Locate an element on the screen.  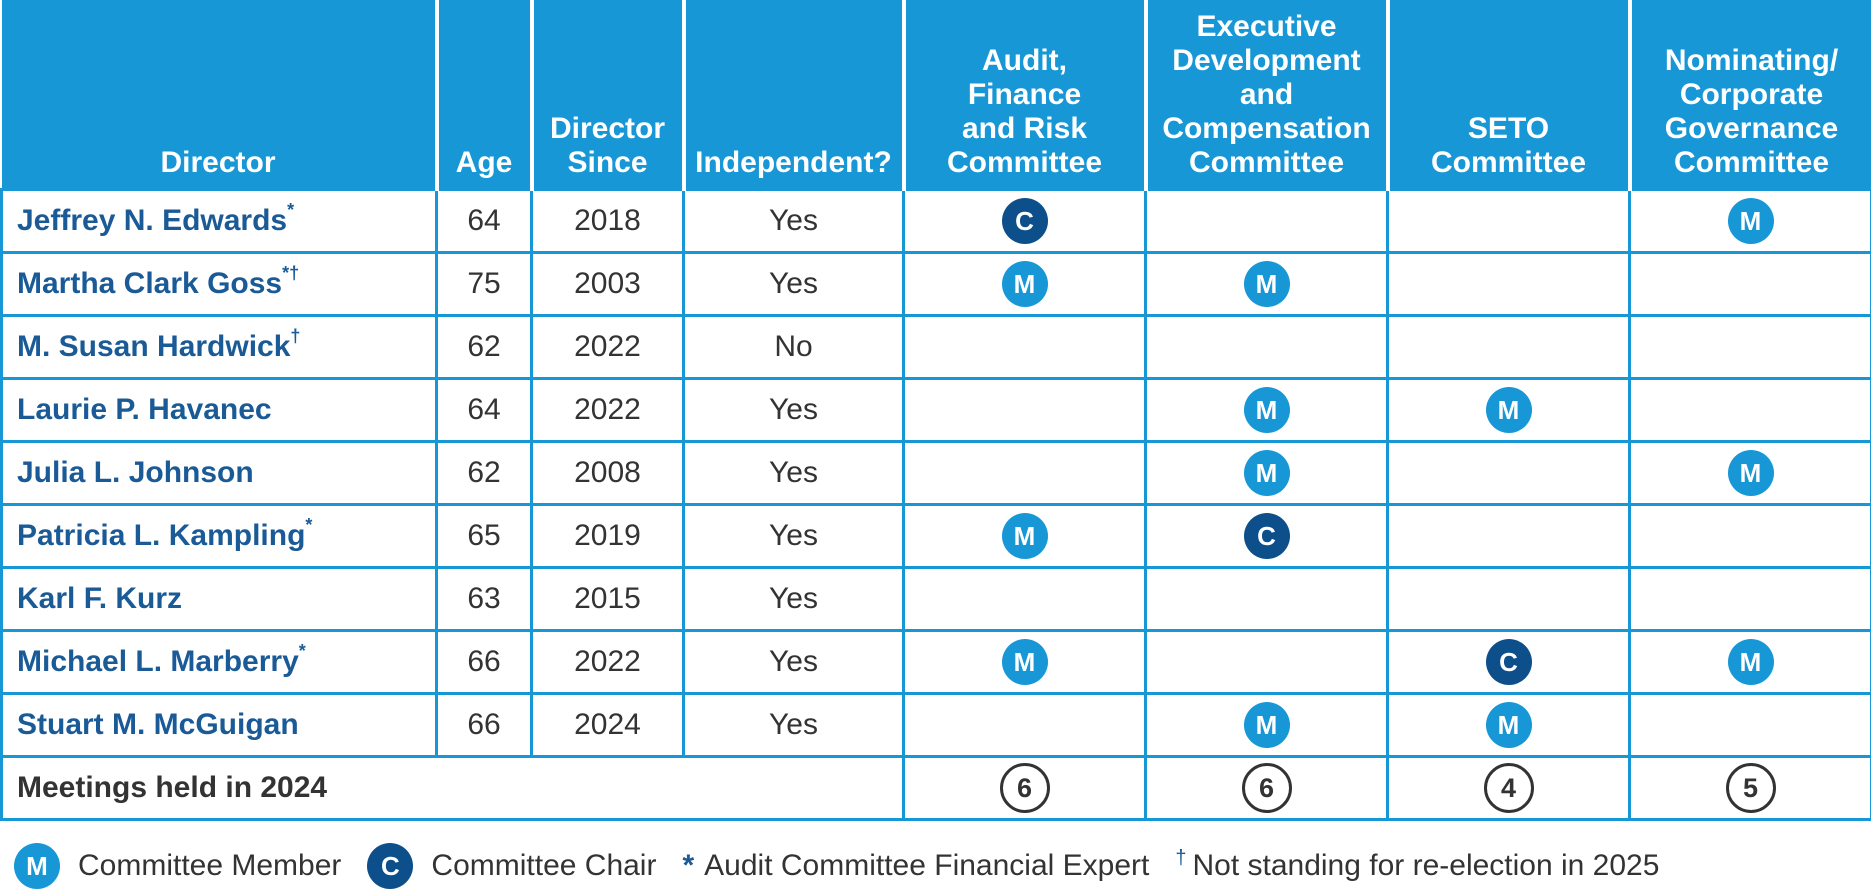
director-name: M. Susan Hardwick is located at coordinates (153, 346).